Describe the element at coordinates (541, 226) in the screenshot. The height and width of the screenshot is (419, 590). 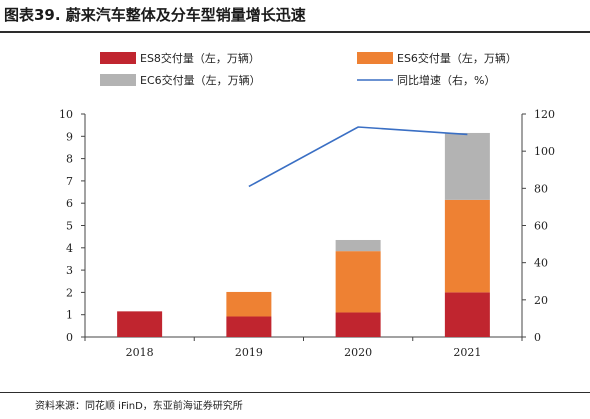
I see `right-axis-tick-label: 60` at that location.